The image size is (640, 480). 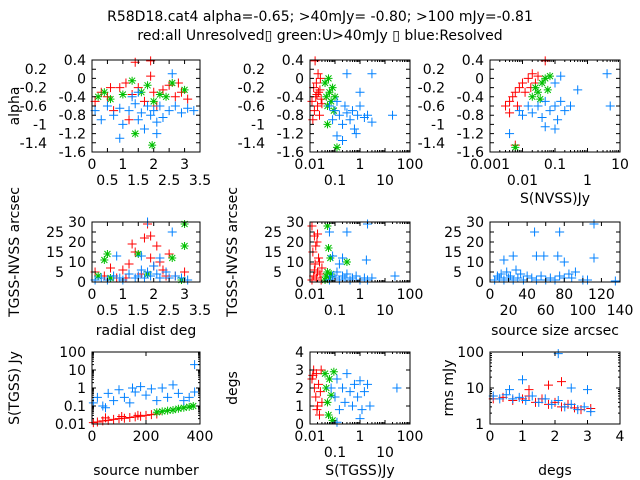 What do you see at coordinates (299, 407) in the screenshot?
I see `y-tick-label: 1` at bounding box center [299, 407].